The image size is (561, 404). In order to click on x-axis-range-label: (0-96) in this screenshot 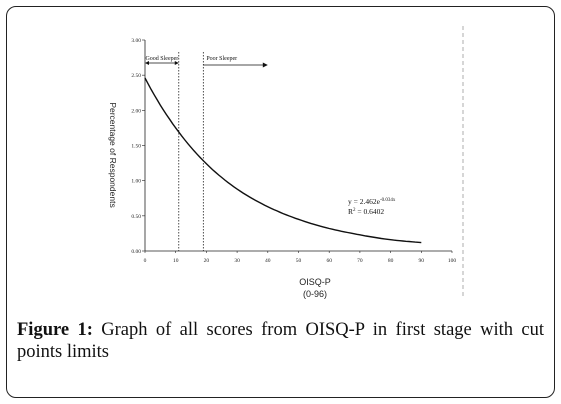, I will do `click(315, 294)`.